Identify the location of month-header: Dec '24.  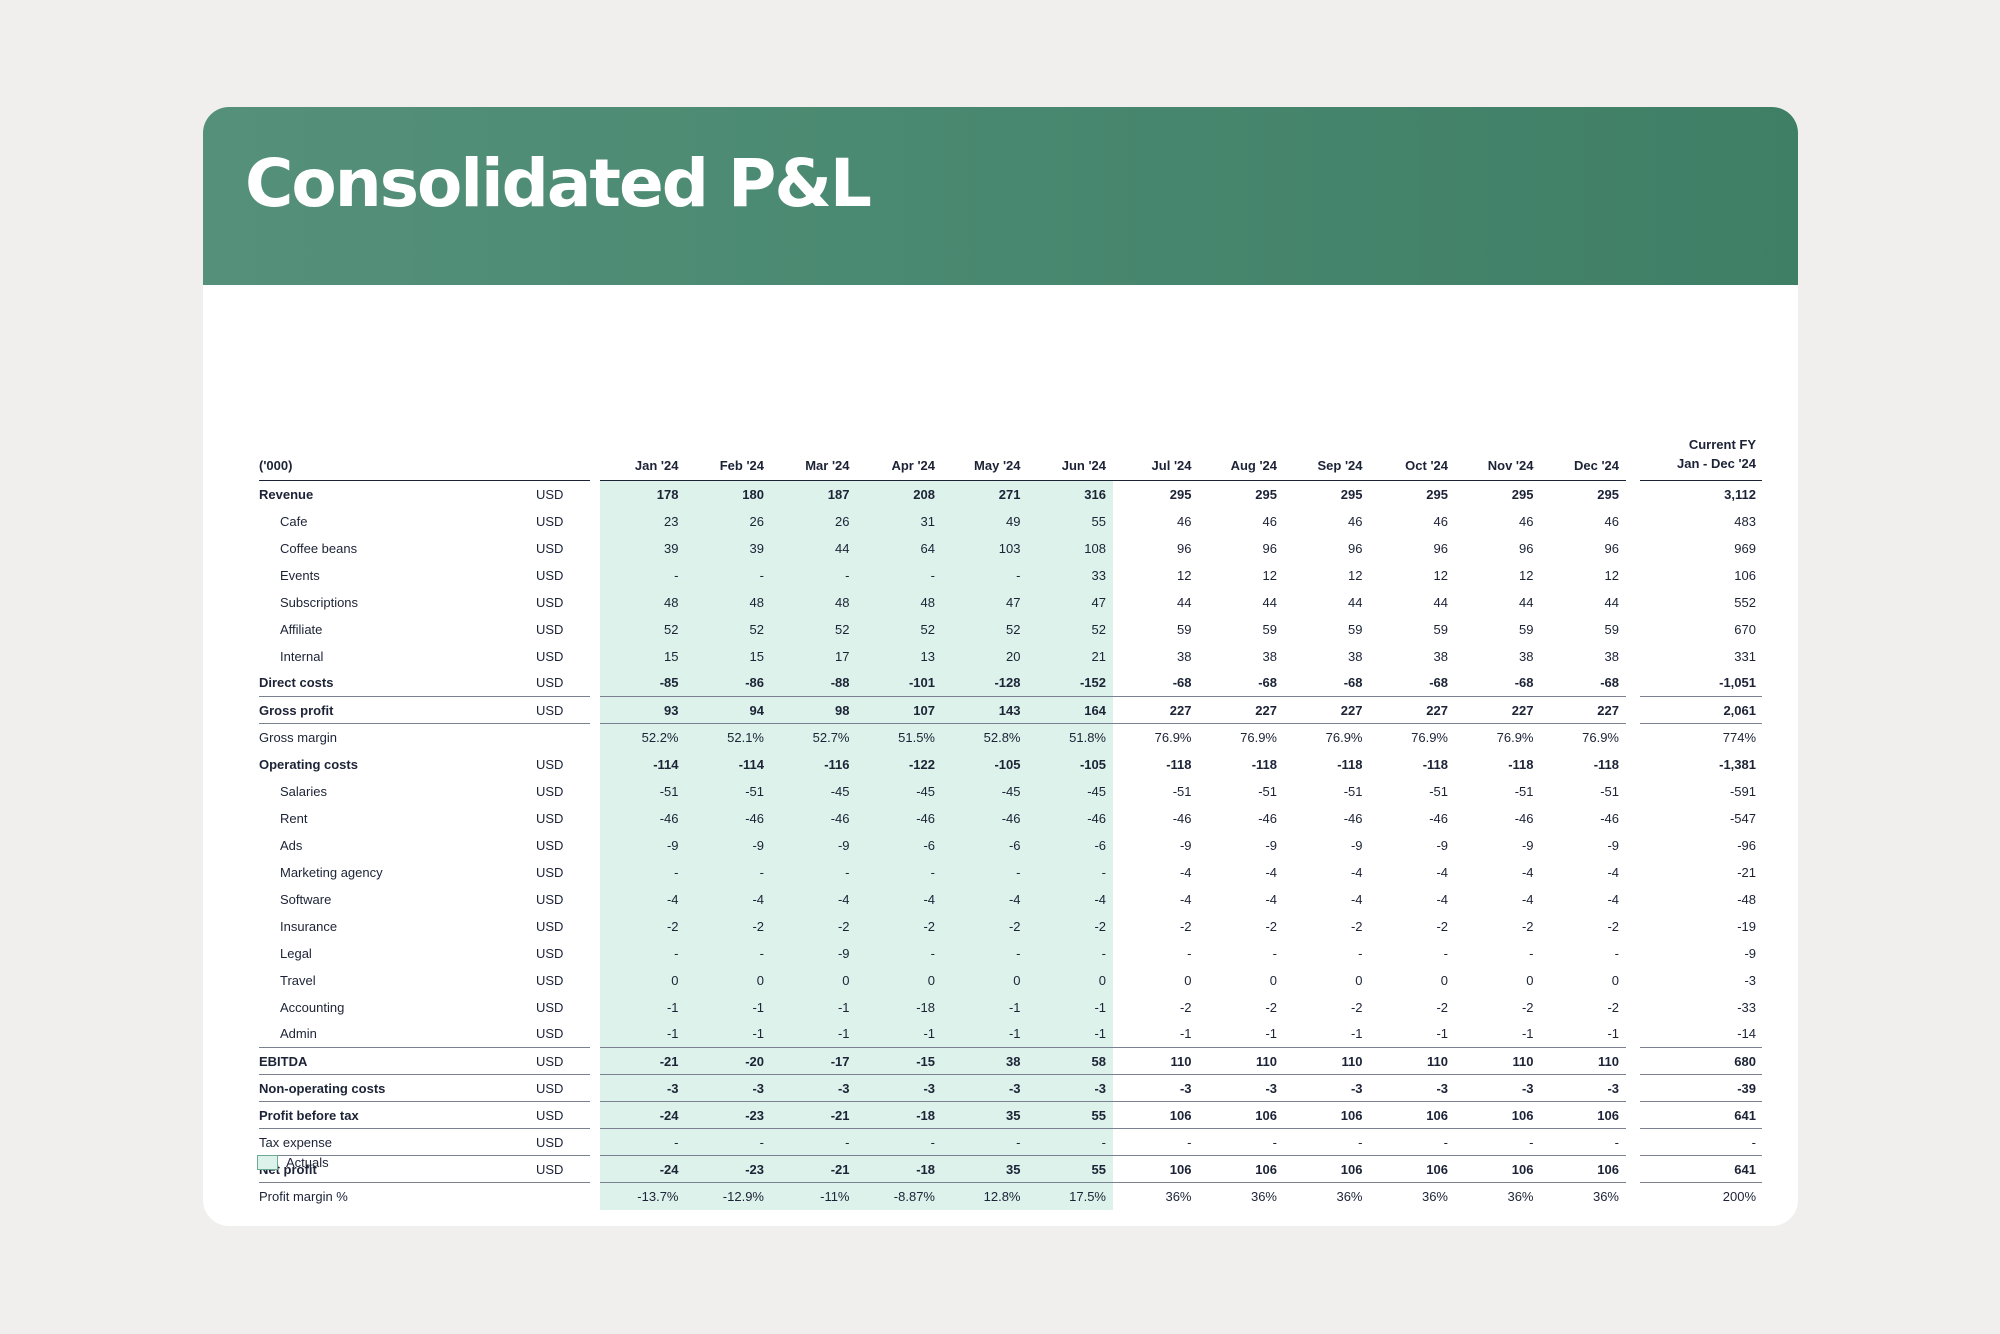
(1583, 458).